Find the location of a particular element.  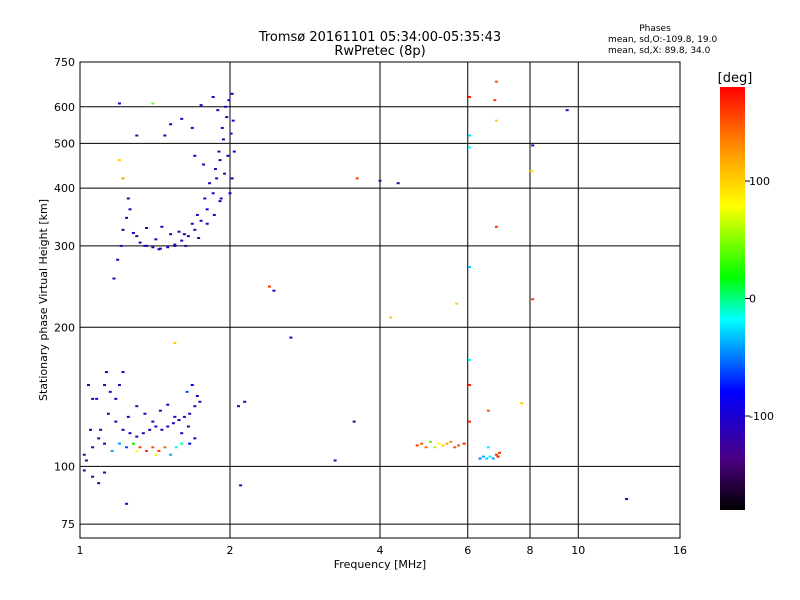

y-tick-label: 100 is located at coordinates (64, 466).